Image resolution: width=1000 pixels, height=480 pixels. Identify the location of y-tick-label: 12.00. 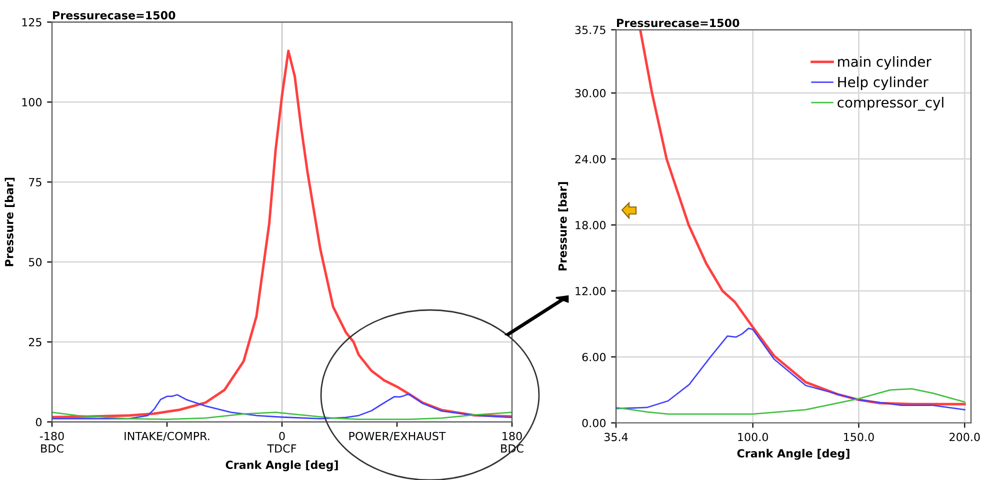
(591, 291).